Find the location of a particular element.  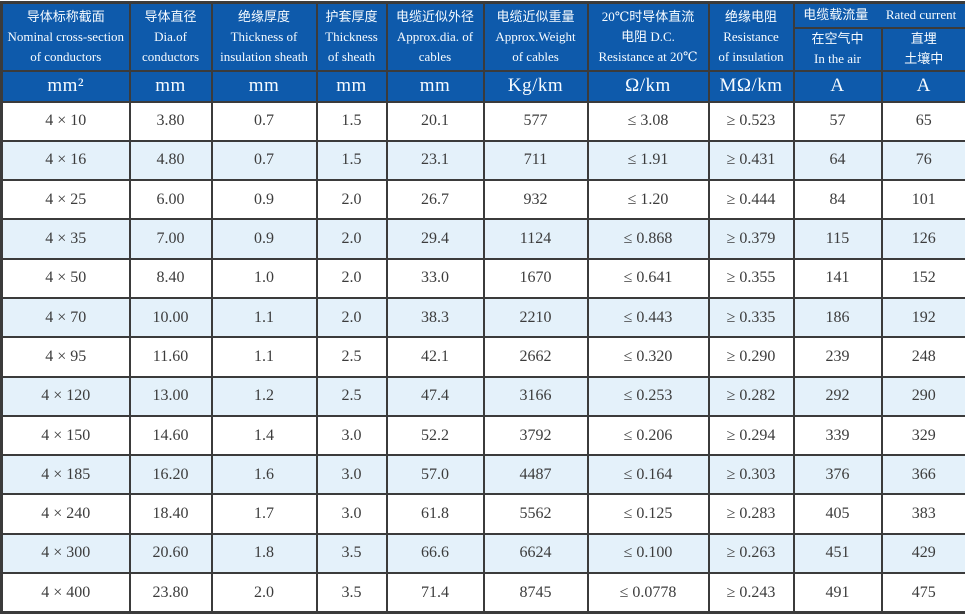

table-cell: 932 is located at coordinates (536, 199).